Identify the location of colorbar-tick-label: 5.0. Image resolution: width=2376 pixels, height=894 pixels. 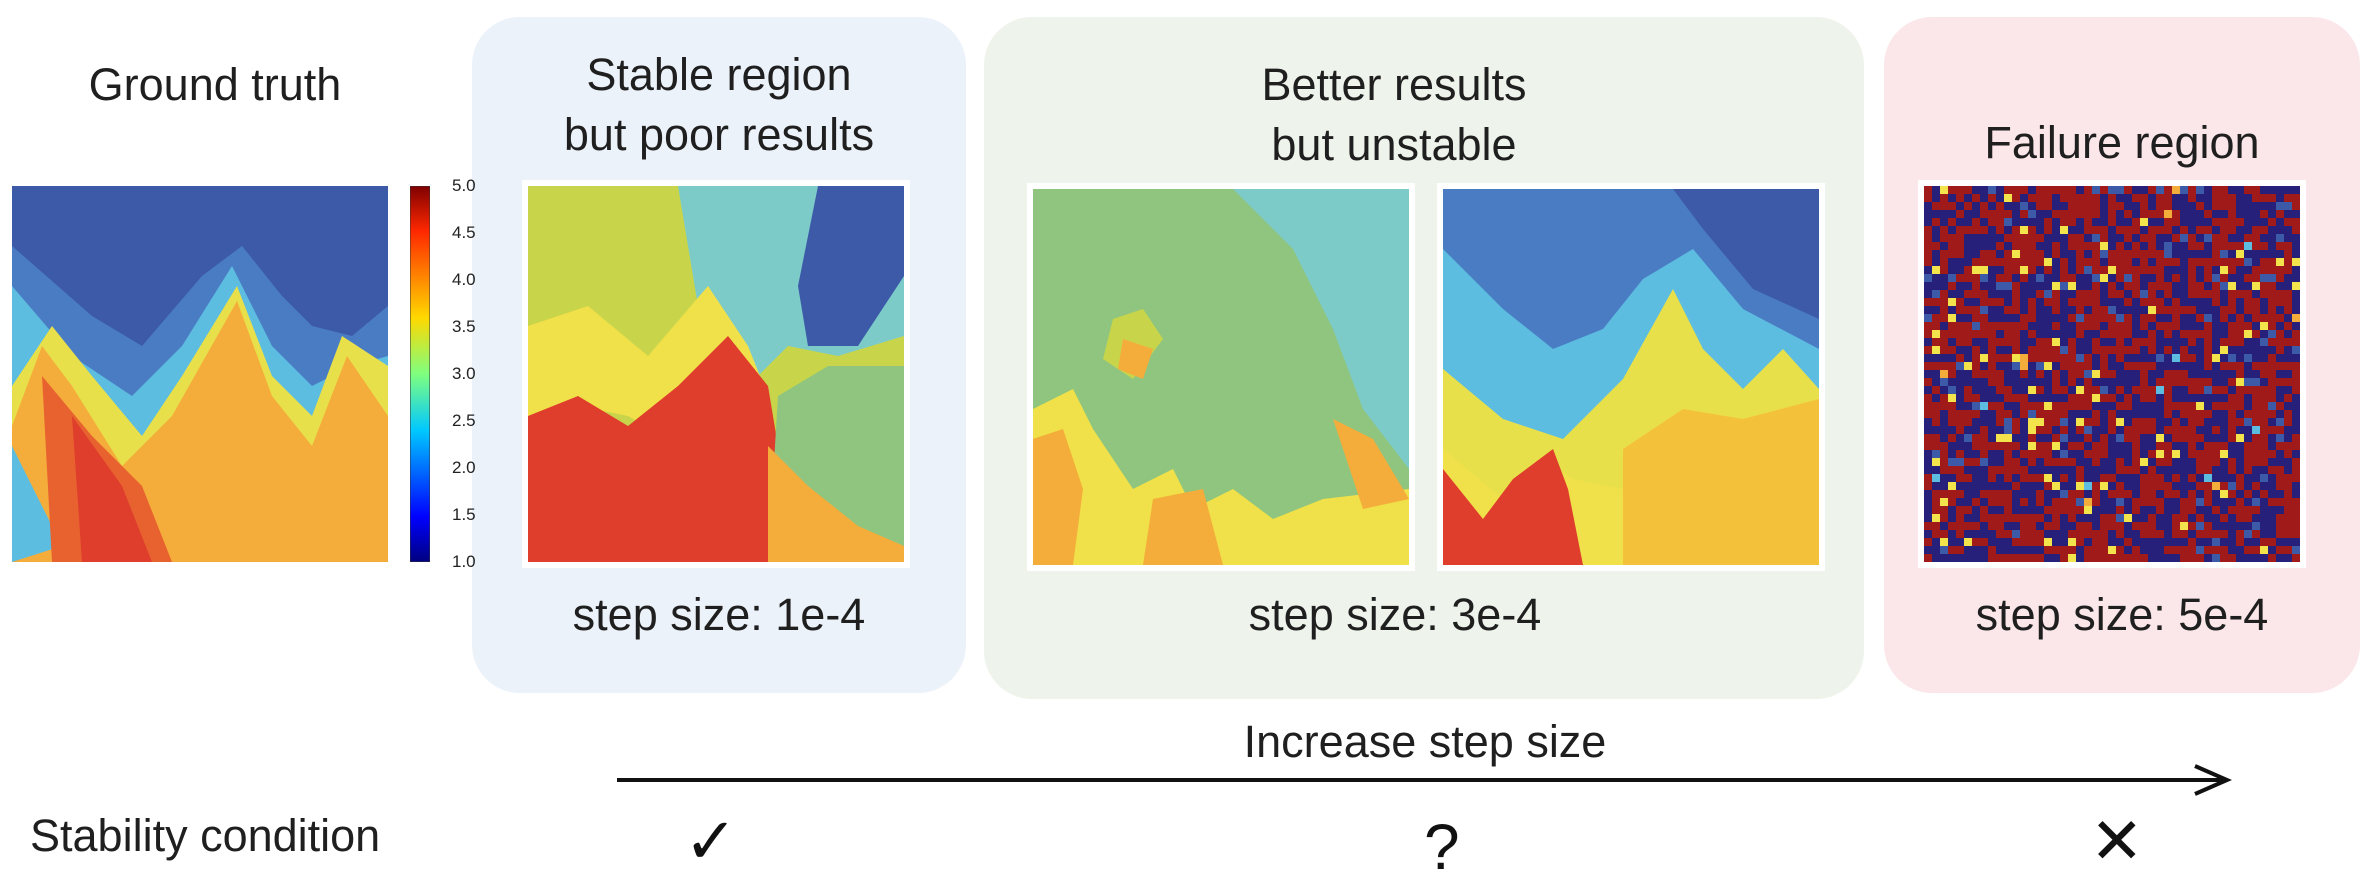
(464, 185).